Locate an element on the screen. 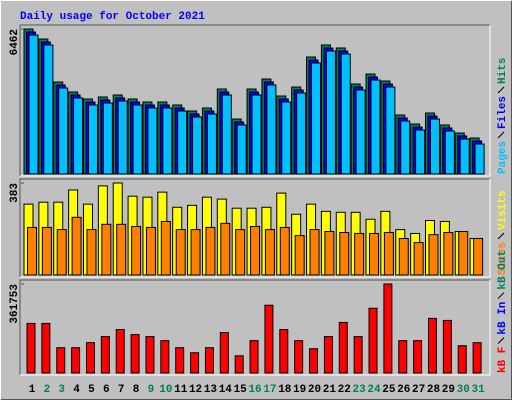  x-tick-label: 24 is located at coordinates (374, 390).